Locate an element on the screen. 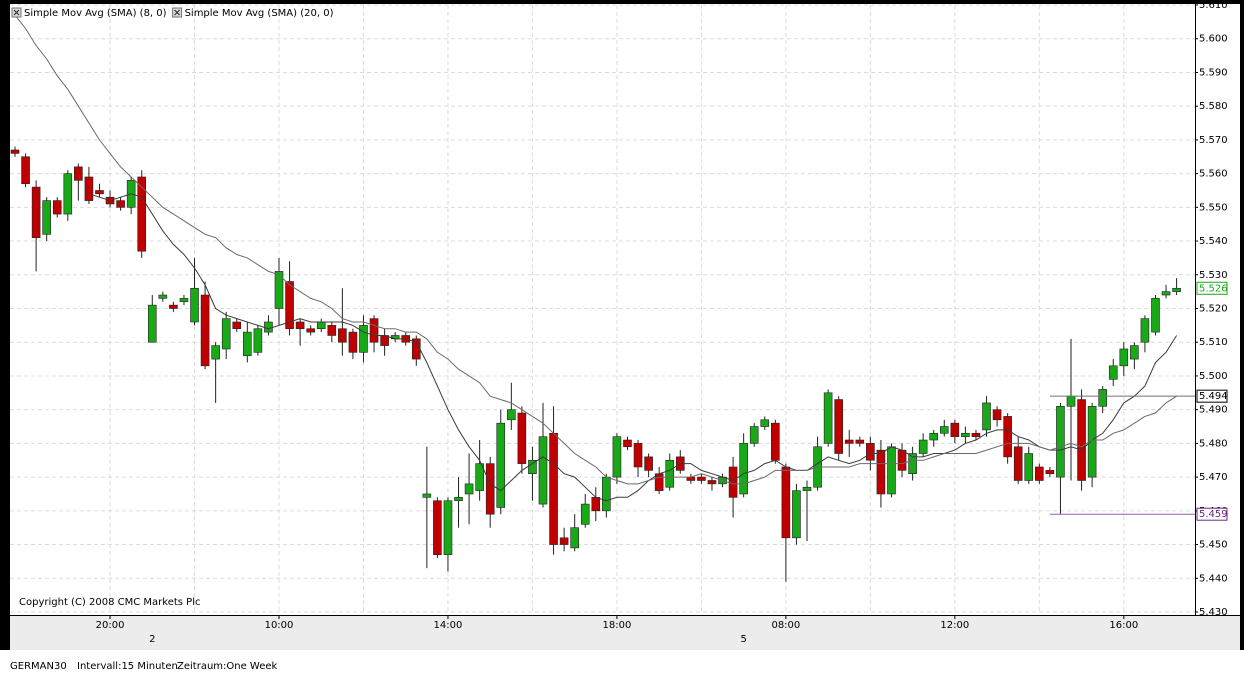  y-tick-label: 5.600 is located at coordinates (1213, 39).